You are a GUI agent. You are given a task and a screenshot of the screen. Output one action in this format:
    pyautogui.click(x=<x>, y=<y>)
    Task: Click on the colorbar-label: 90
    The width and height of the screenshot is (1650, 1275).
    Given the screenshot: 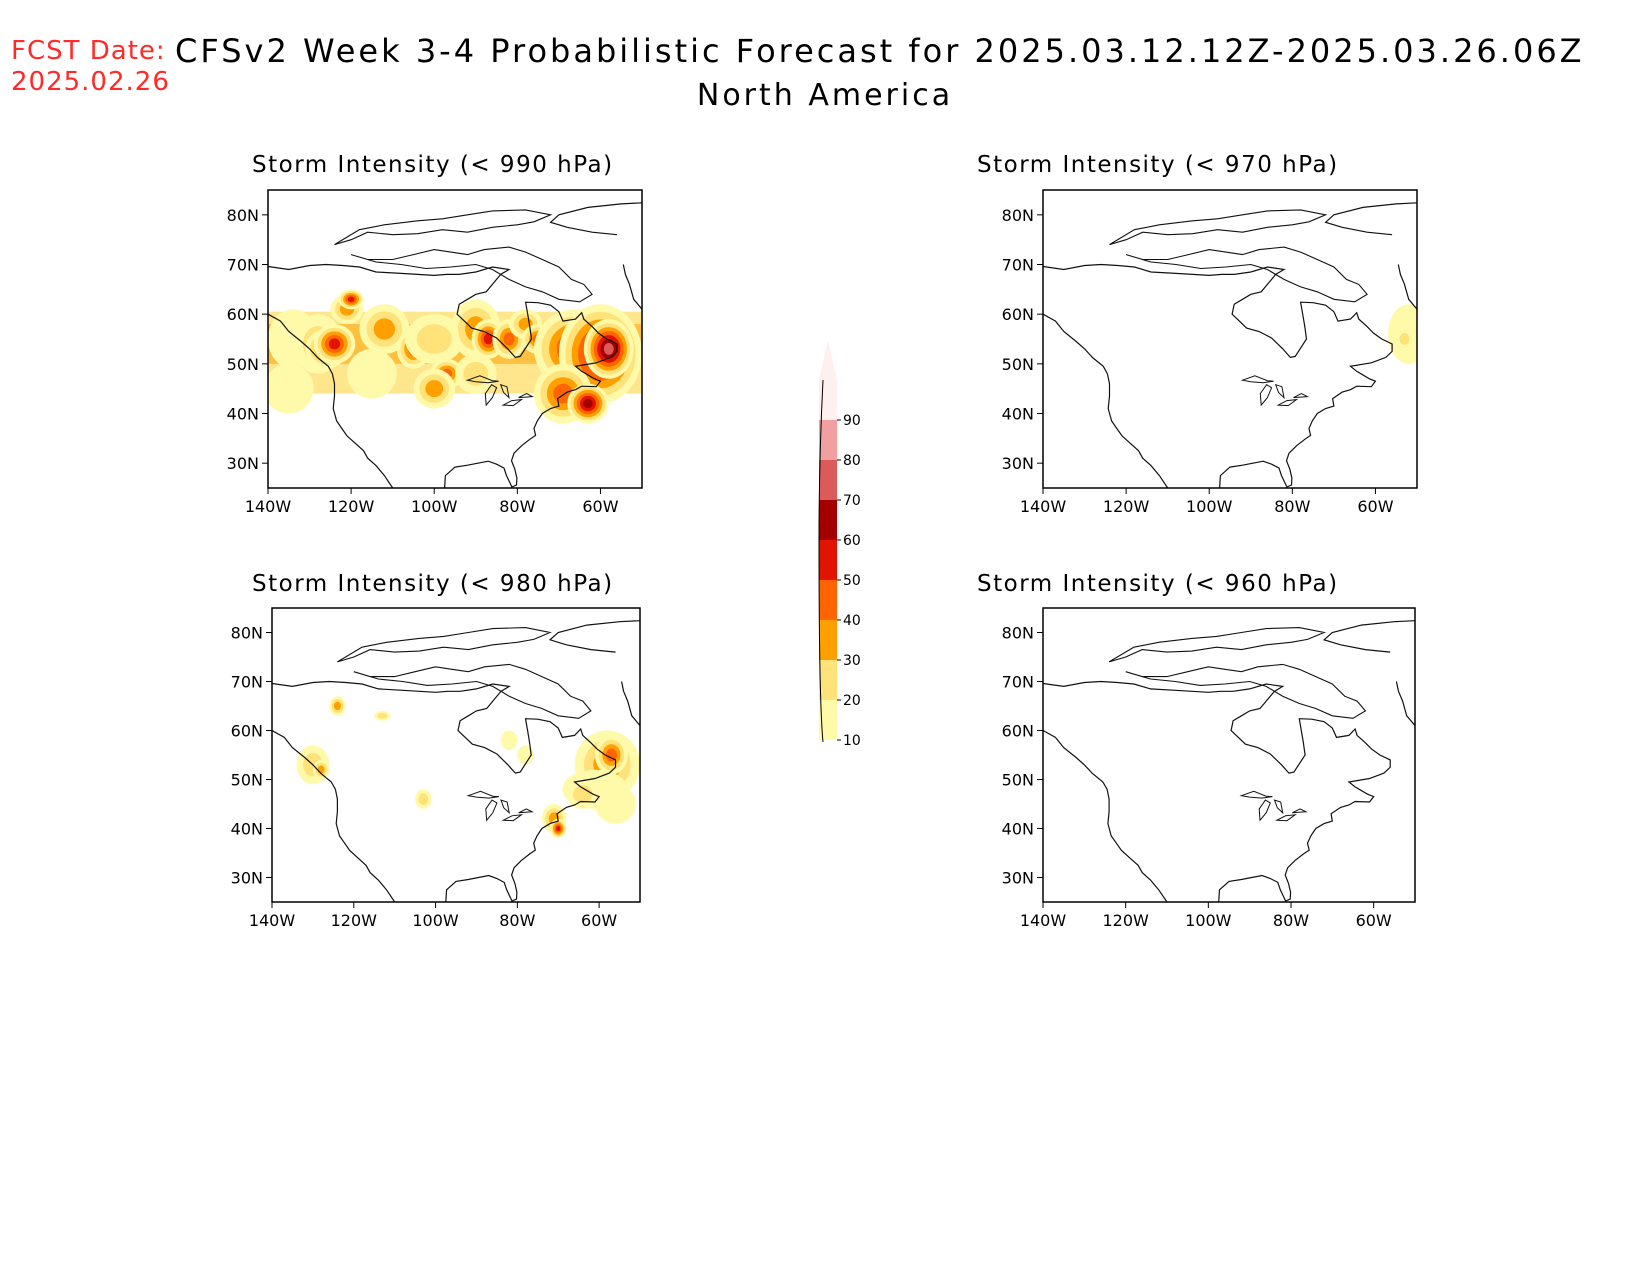 What is the action you would take?
    pyautogui.click(x=852, y=421)
    